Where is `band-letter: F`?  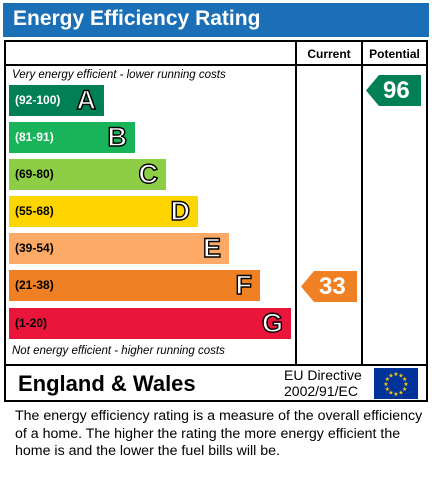 band-letter: F is located at coordinates (244, 284).